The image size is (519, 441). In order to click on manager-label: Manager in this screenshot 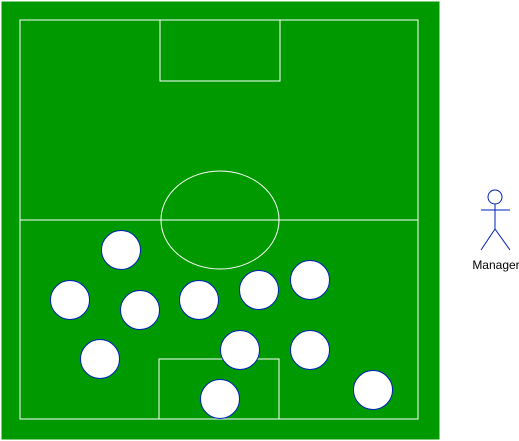, I will do `click(495, 265)`.